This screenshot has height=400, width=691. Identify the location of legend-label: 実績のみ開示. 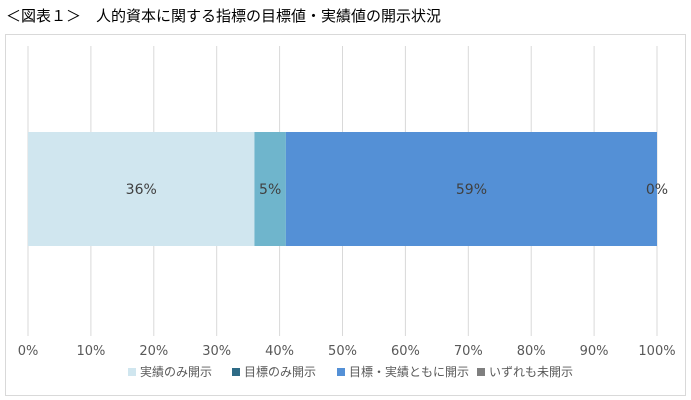
(176, 371).